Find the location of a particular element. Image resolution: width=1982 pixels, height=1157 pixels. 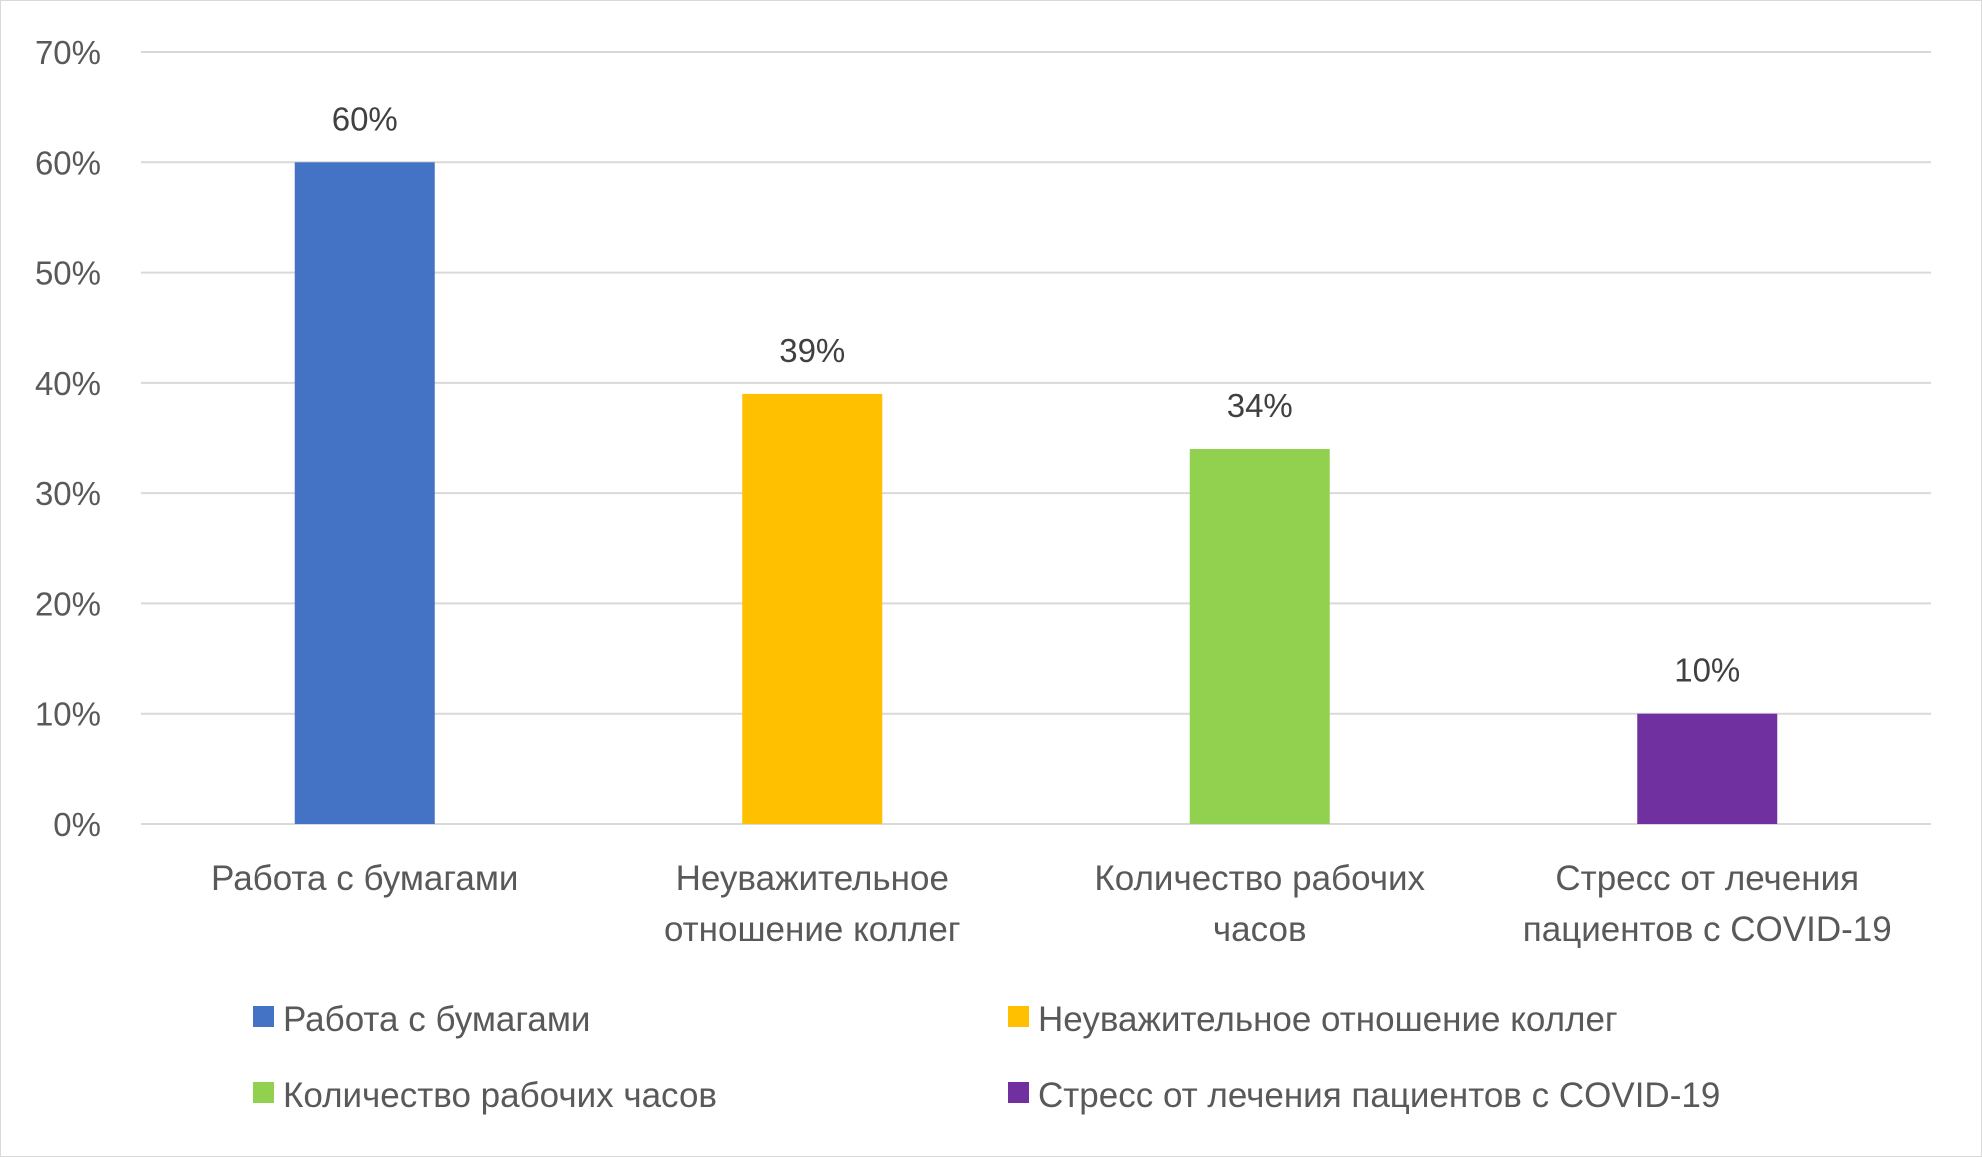

category-label: Количество рабочих часов is located at coordinates (1259, 904).